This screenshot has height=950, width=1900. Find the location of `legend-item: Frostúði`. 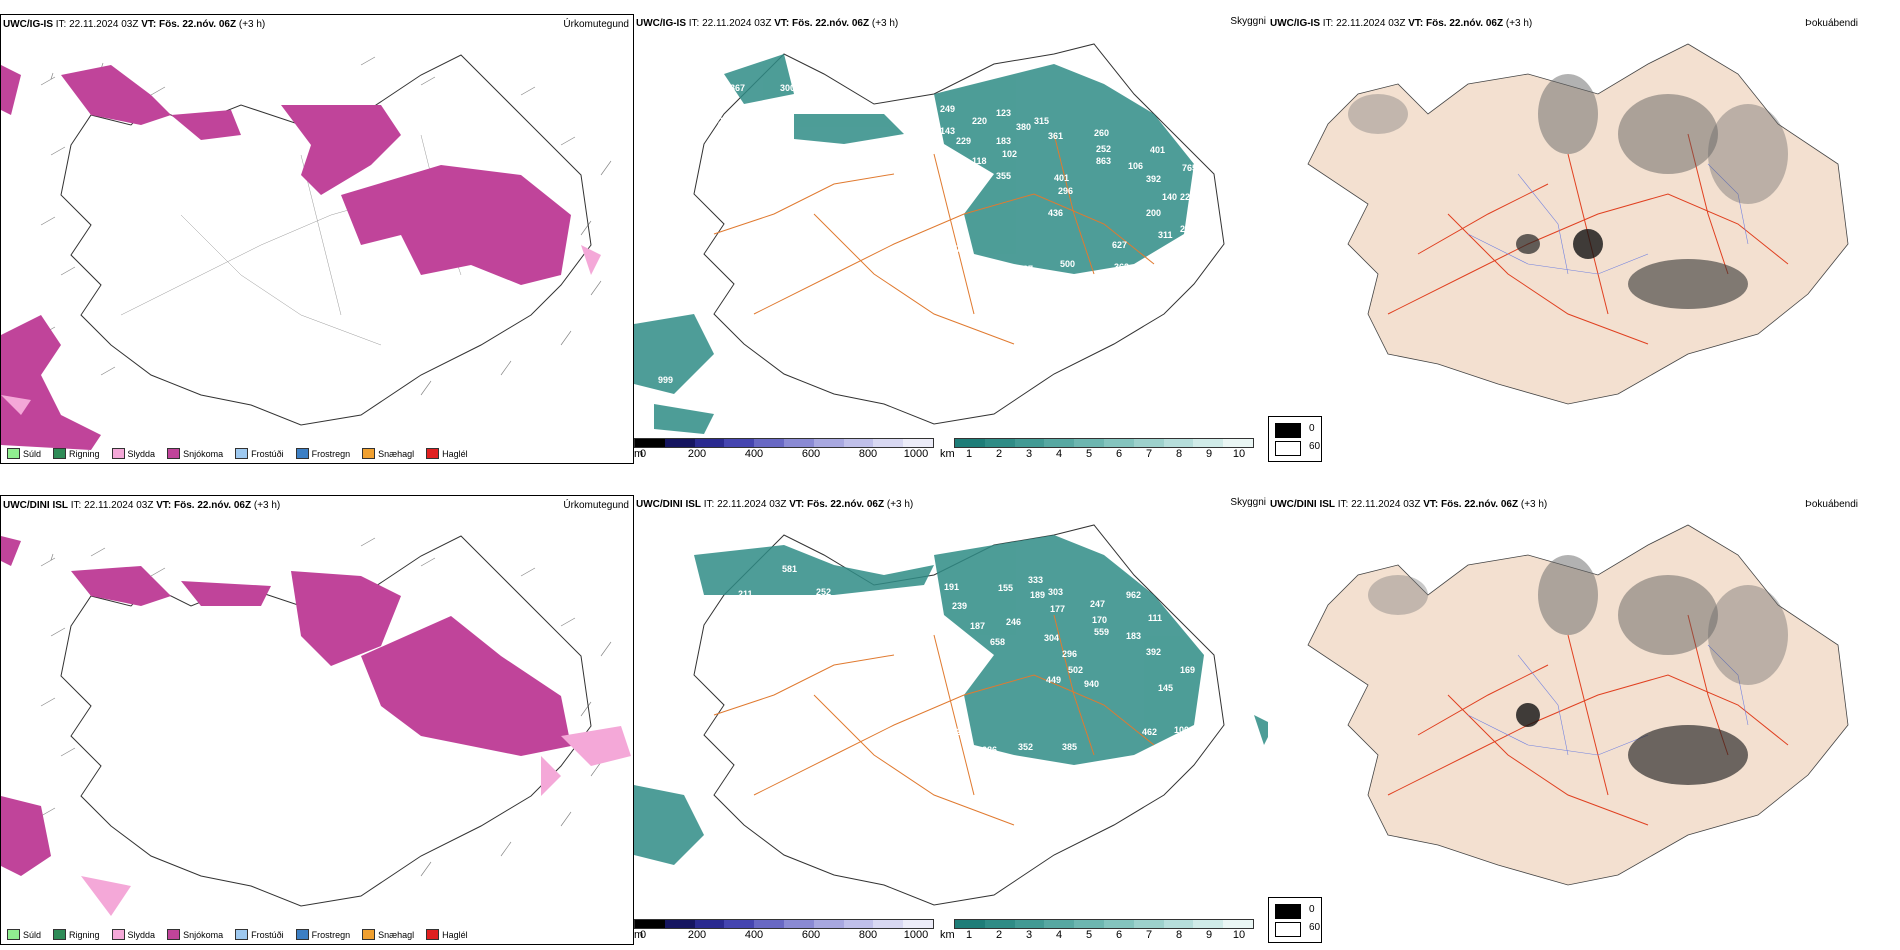

legend-item: Frostúði is located at coordinates (259, 453).